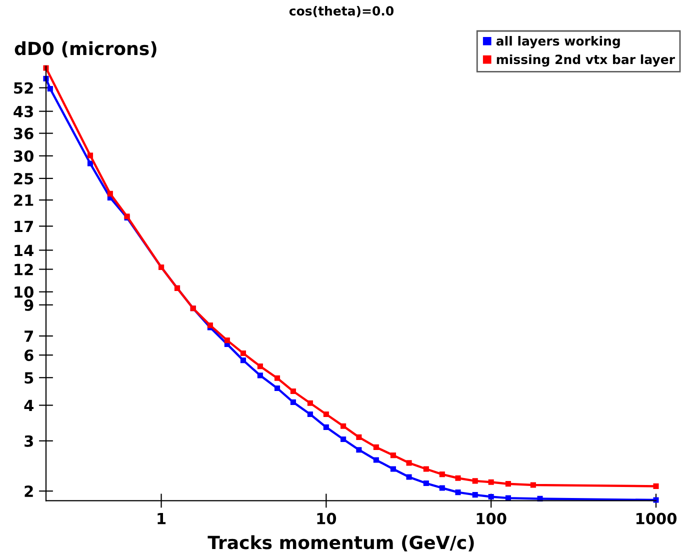  Describe the element at coordinates (28, 491) in the screenshot. I see `y-tick-label: 2` at that location.